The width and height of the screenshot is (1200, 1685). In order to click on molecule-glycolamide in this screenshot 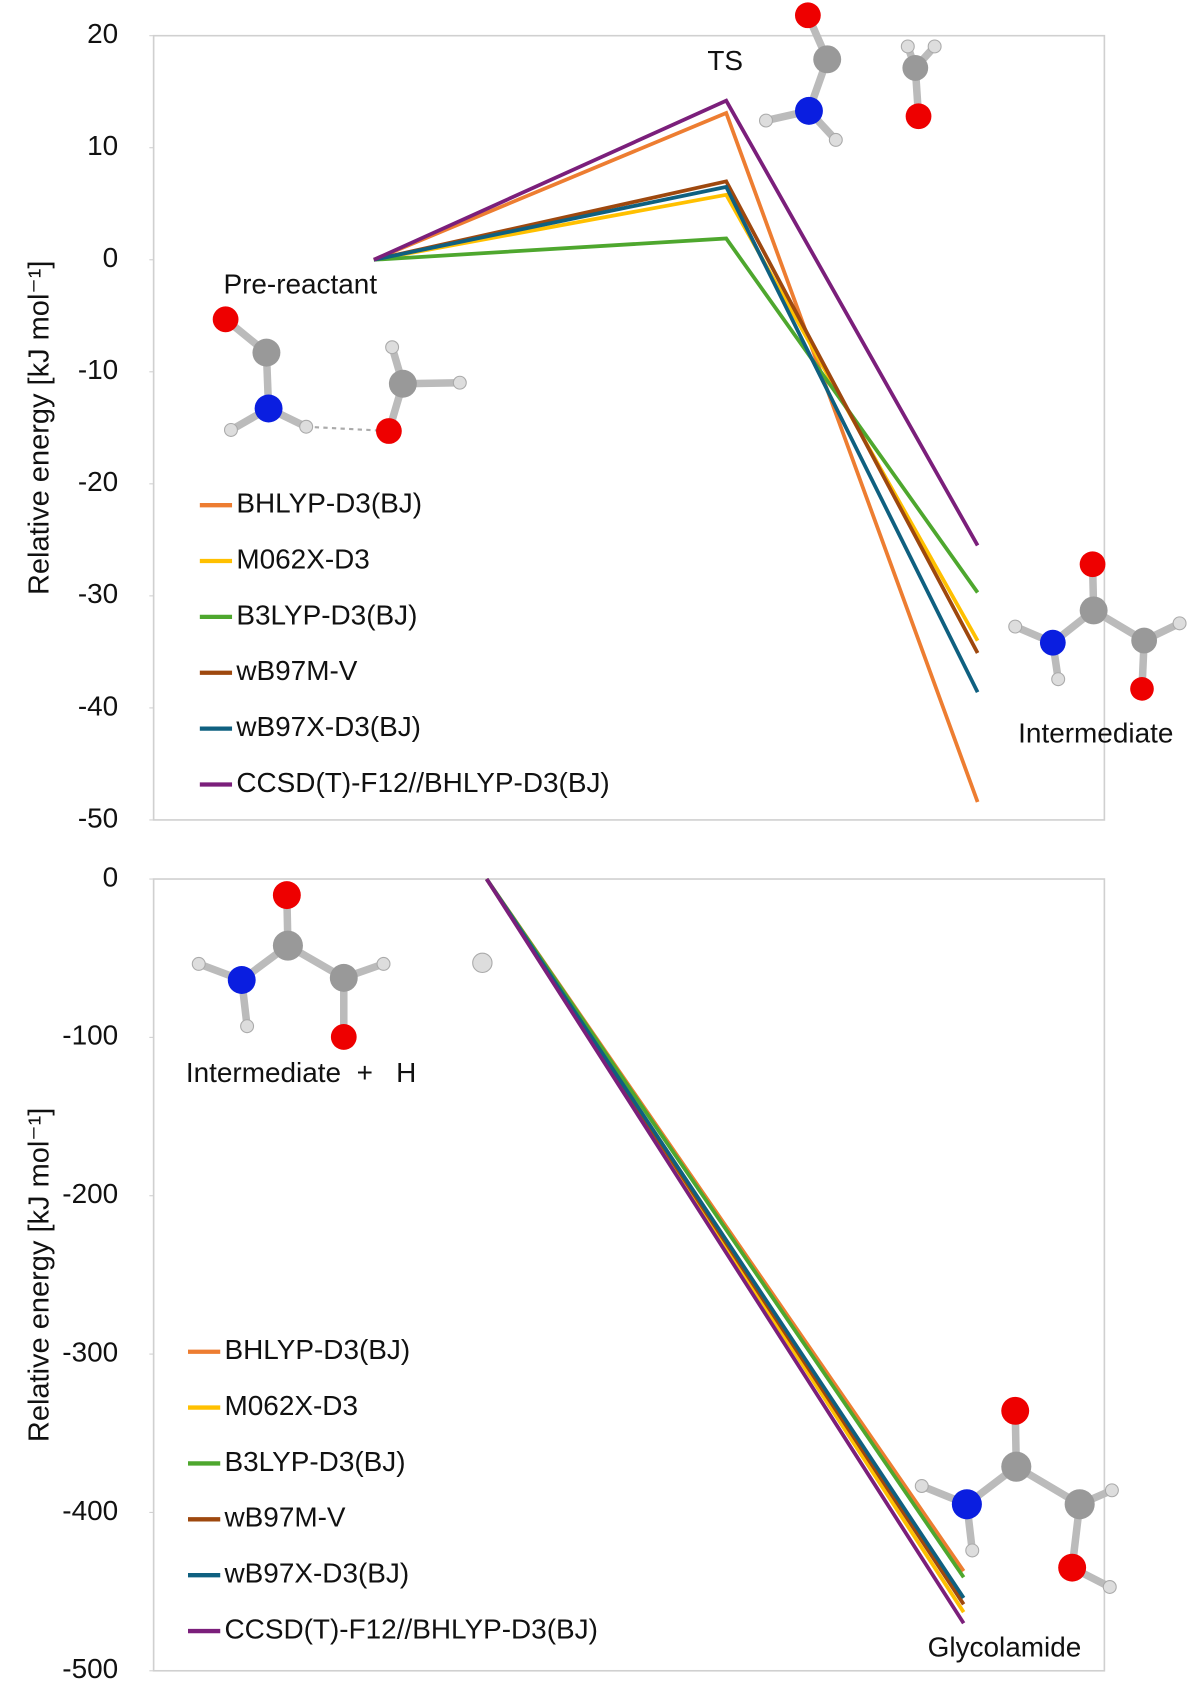, I will do `click(1016, 1495)`.